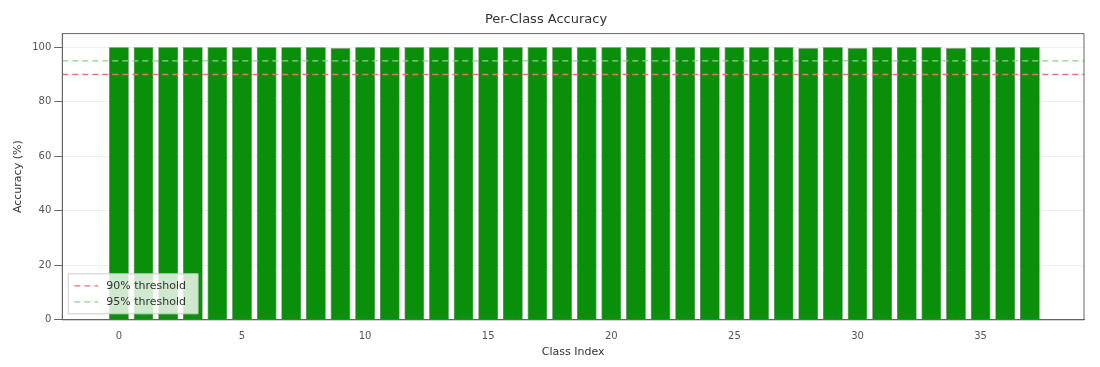  What do you see at coordinates (48, 319) in the screenshot?
I see `y-tick-label: 0` at bounding box center [48, 319].